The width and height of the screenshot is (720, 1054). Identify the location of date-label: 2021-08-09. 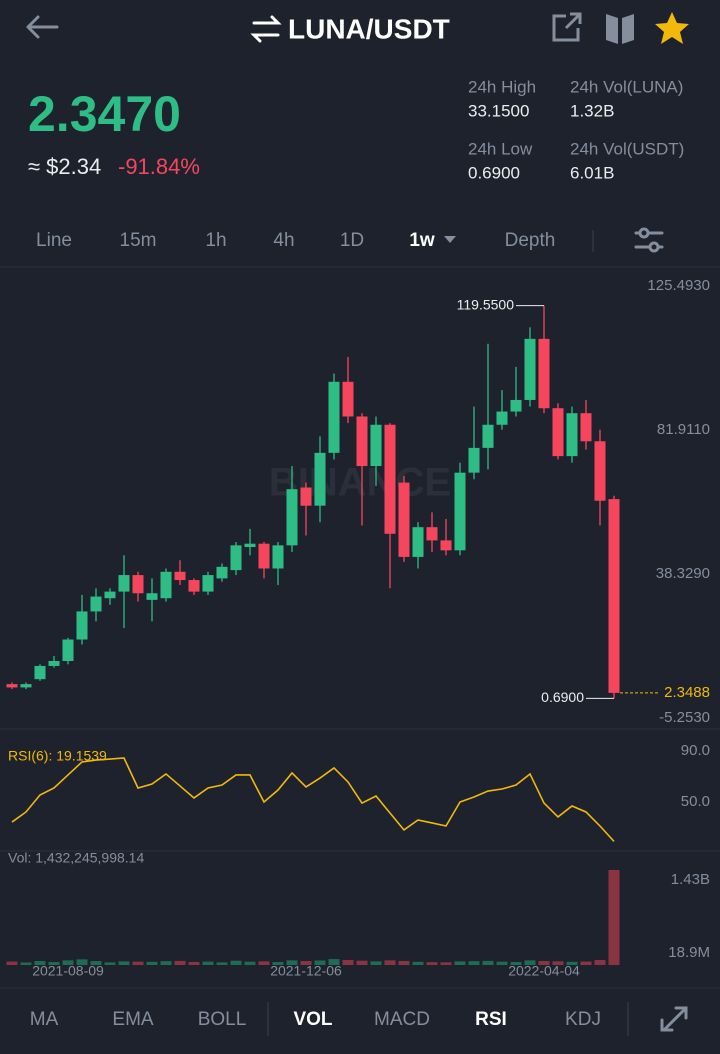
(68, 971).